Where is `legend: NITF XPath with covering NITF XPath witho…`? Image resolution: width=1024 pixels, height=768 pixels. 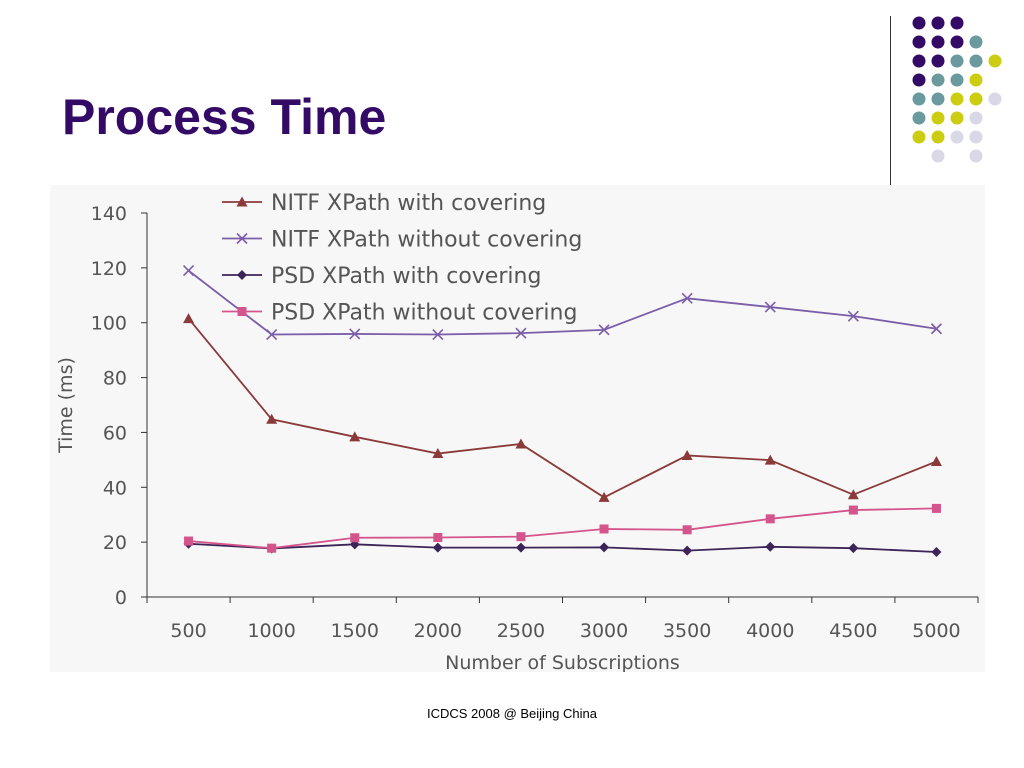 legend: NITF XPath with covering NITF XPath witho… is located at coordinates (402, 258).